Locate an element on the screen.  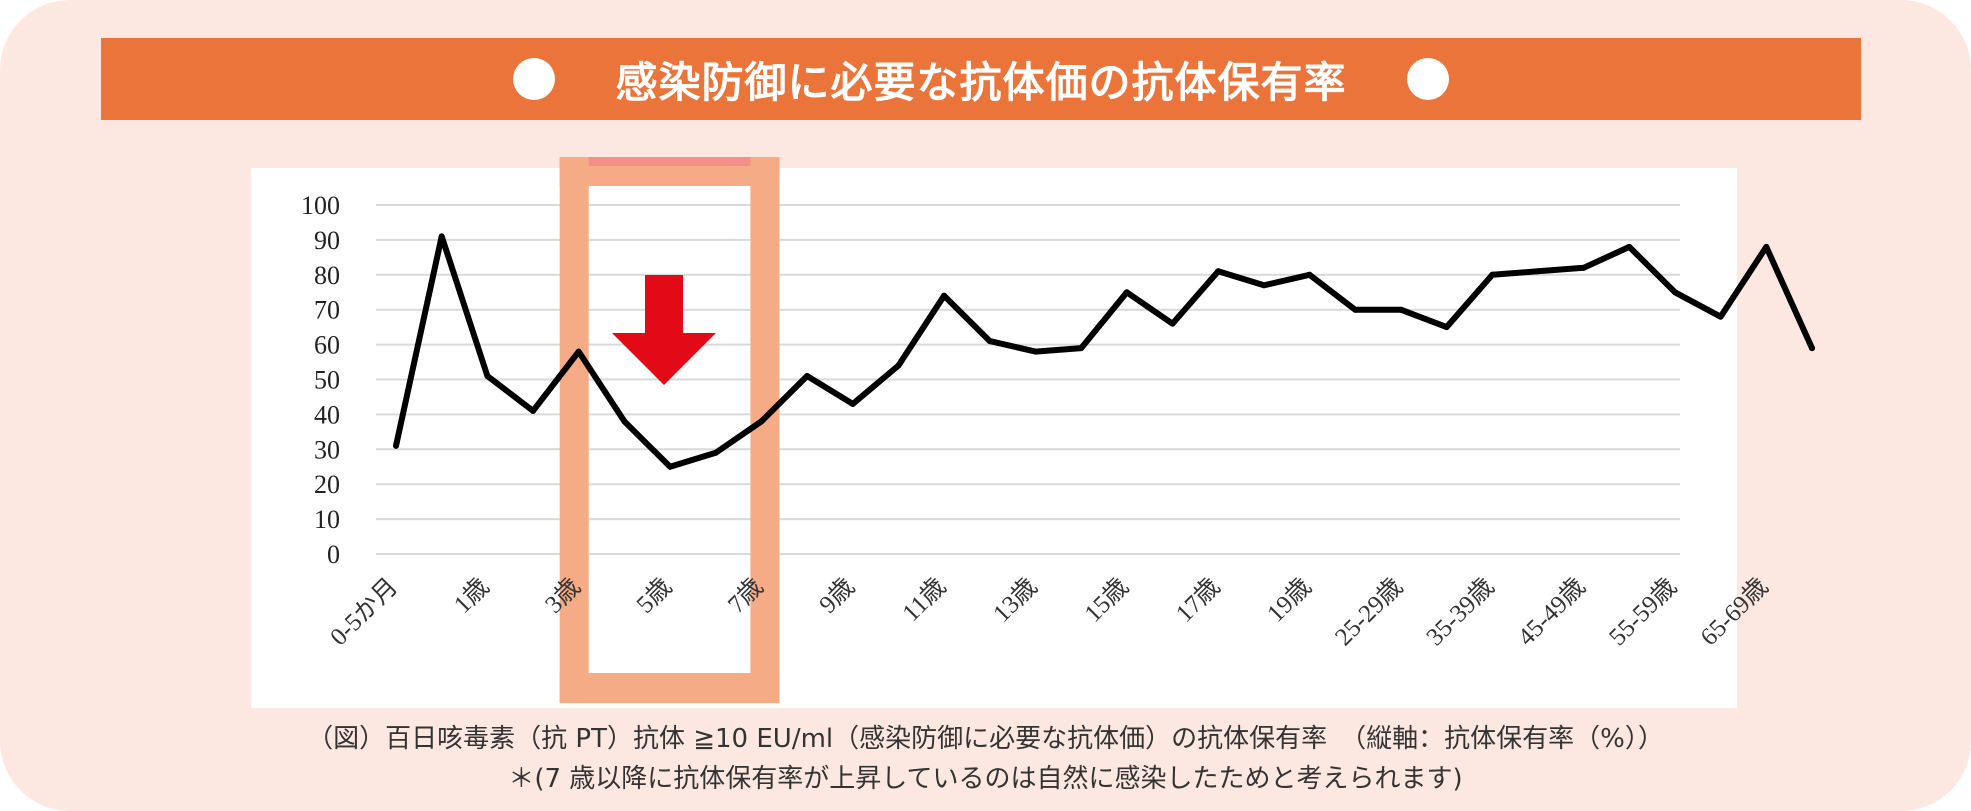
y-tick-label: 0 is located at coordinates (333, 554).